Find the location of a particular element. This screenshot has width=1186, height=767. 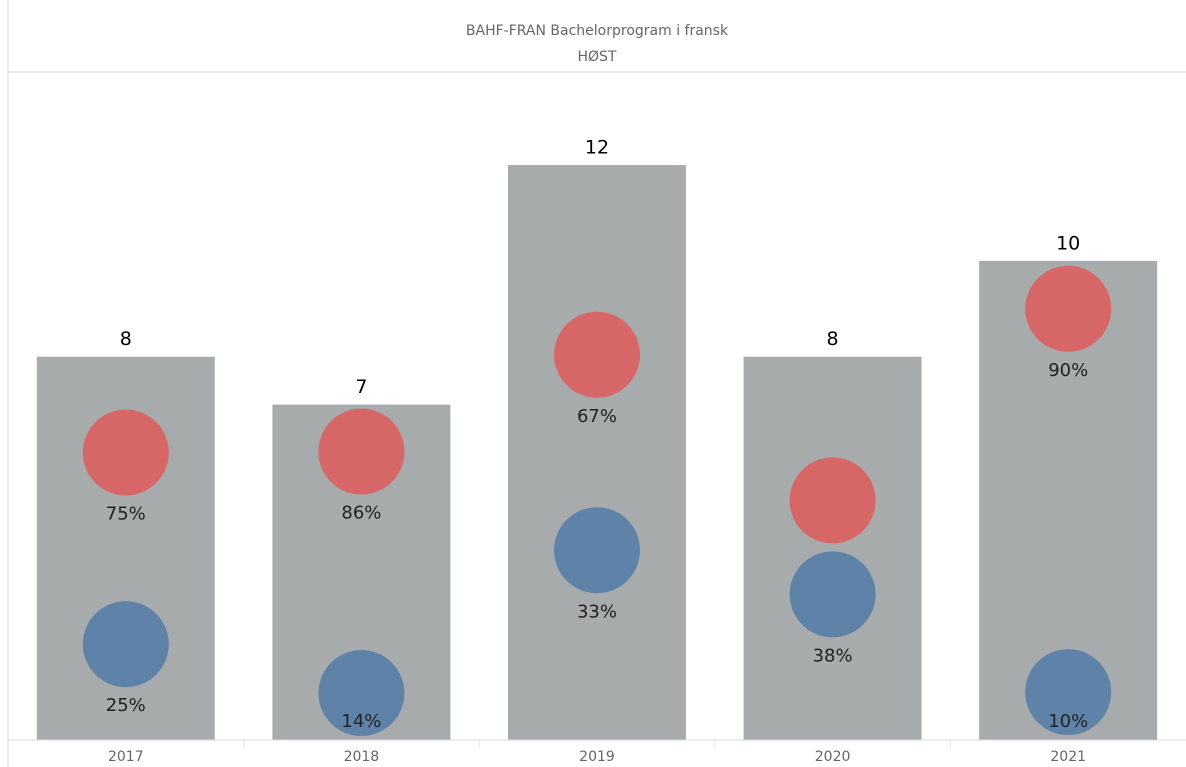

share-label: 38% is located at coordinates (833, 655).